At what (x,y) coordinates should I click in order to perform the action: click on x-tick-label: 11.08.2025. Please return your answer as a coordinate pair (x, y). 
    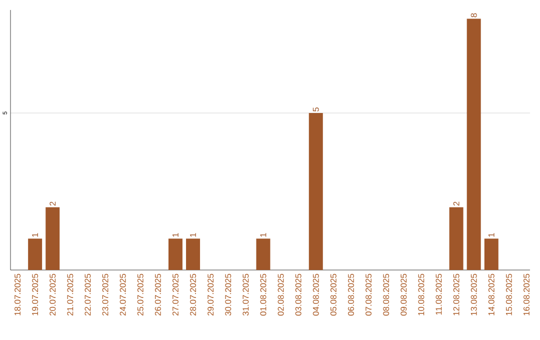
    Looking at the image, I should click on (439, 294).